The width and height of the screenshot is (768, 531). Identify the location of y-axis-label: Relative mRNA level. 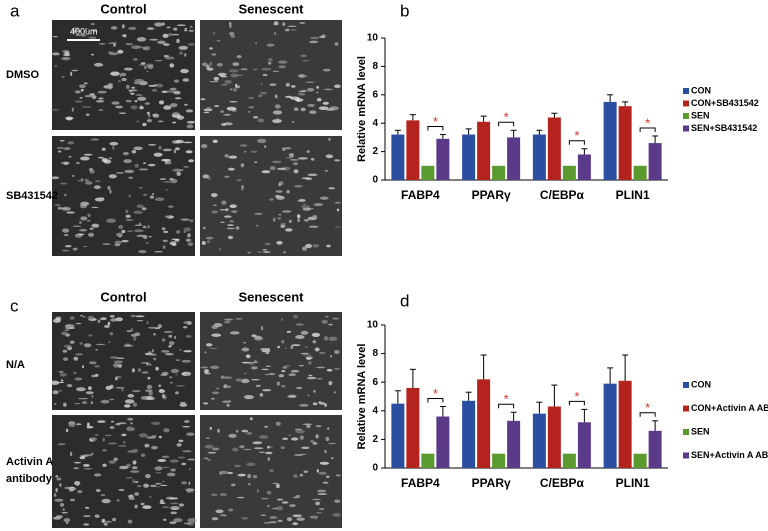
(362, 109).